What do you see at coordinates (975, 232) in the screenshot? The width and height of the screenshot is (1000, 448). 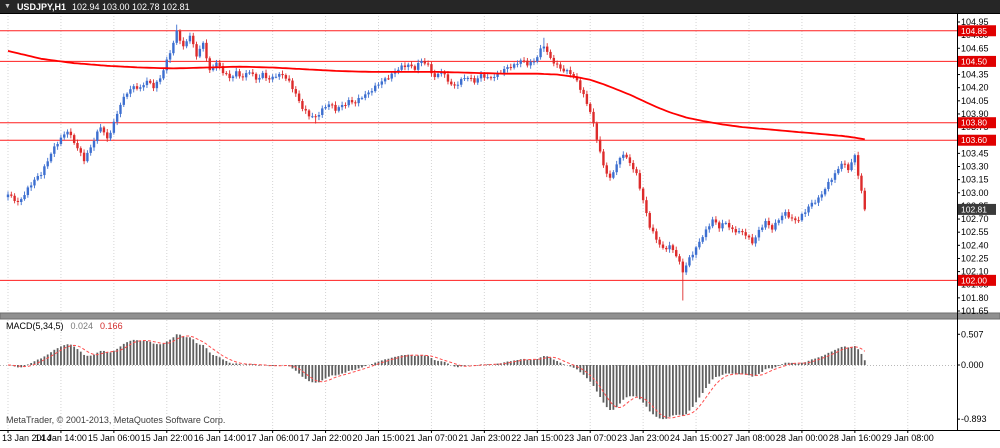 I see `price-axis-label: 102.55` at bounding box center [975, 232].